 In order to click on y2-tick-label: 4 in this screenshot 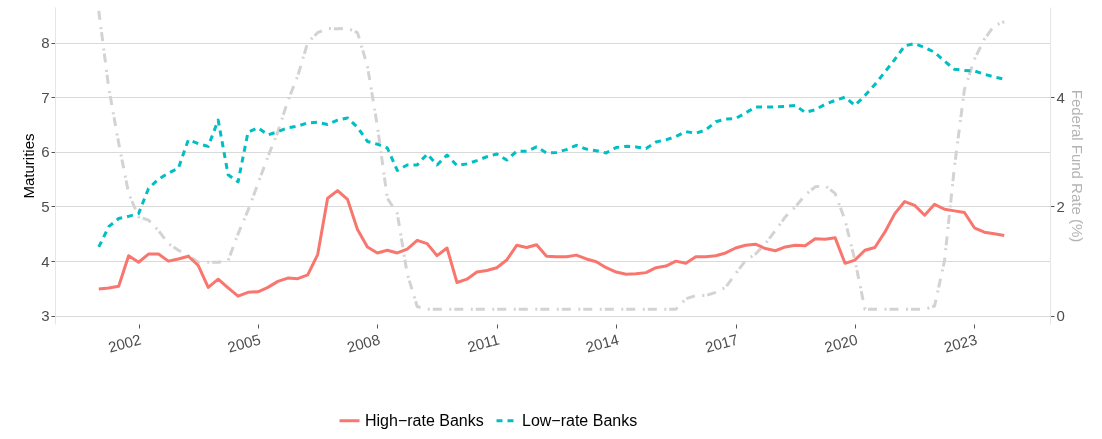, I will do `click(1060, 97)`.